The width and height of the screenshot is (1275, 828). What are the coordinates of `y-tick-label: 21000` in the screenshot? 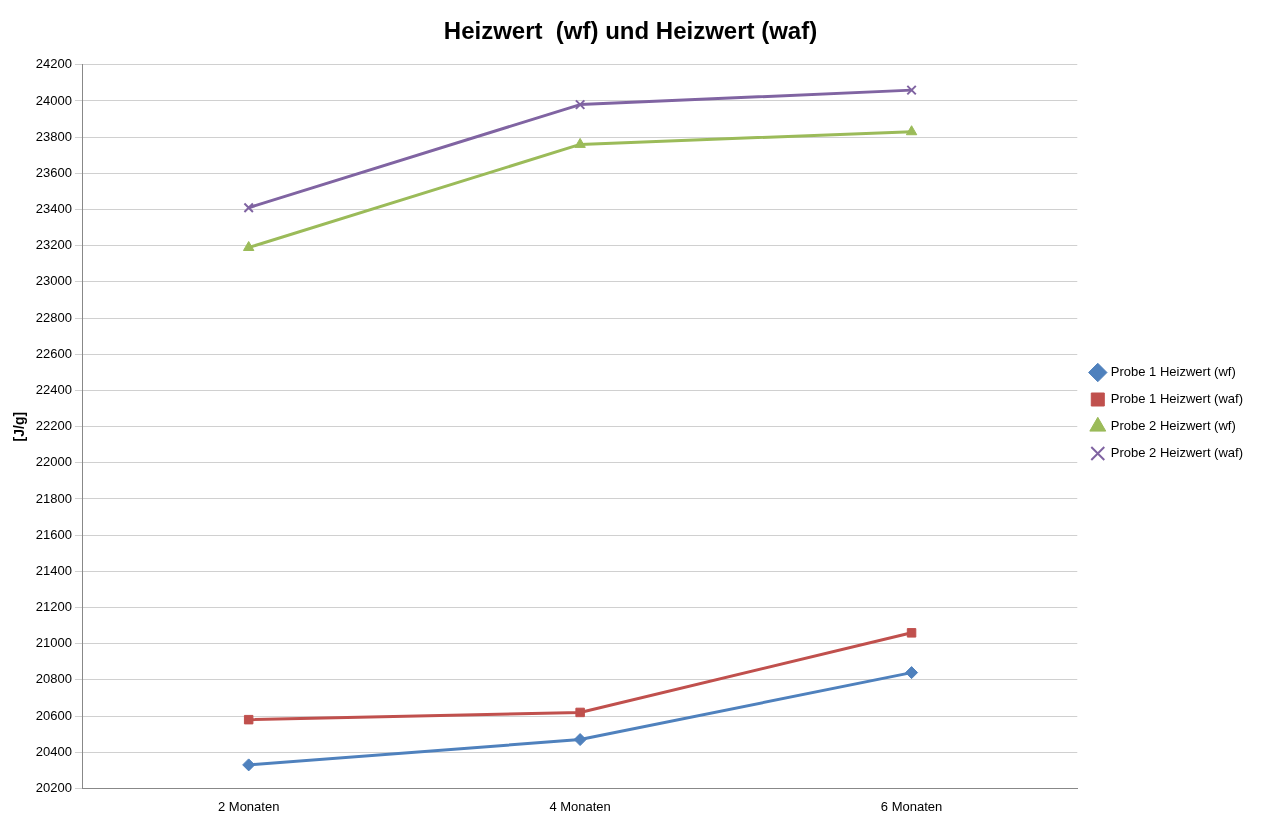 It's located at (53, 643).